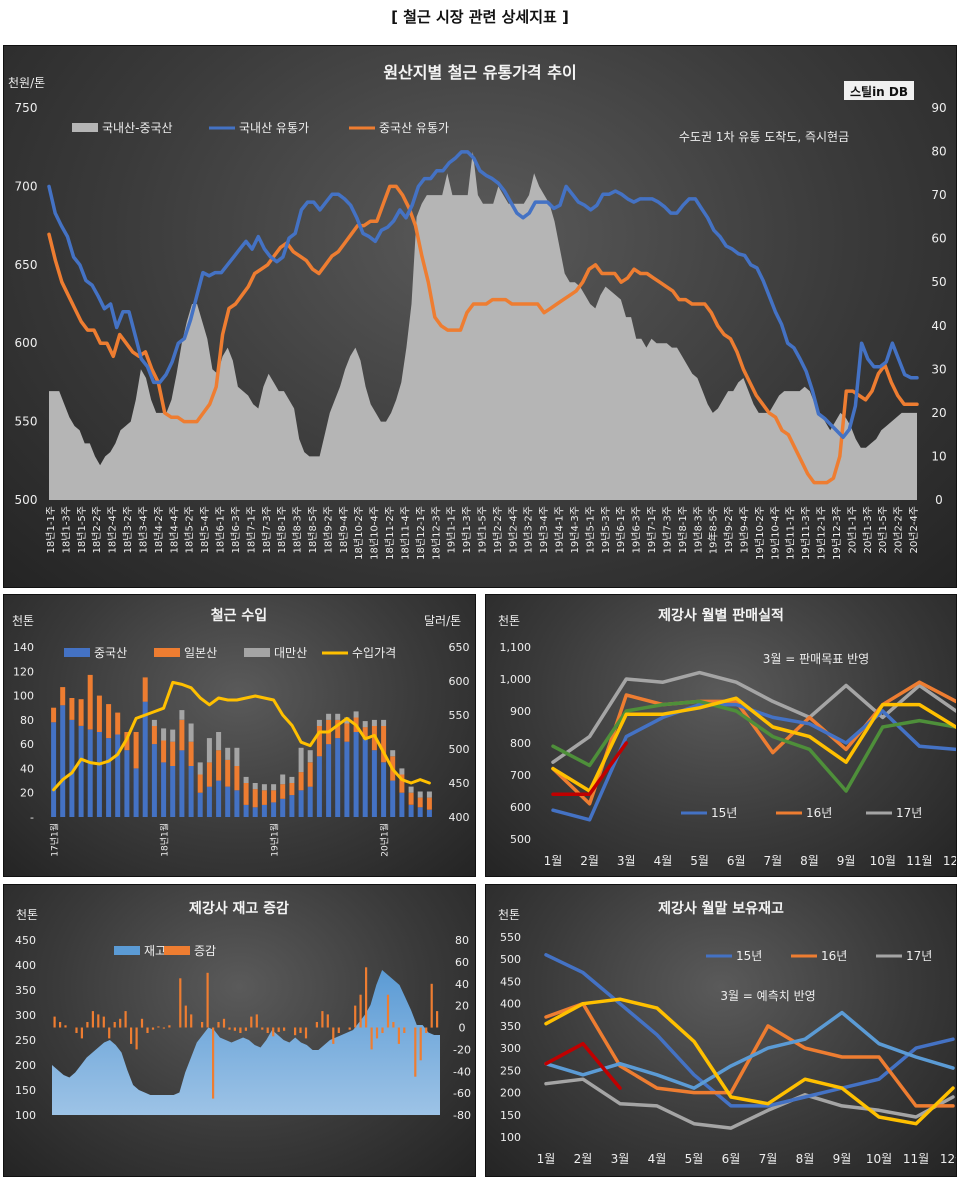  Describe the element at coordinates (583, 1065) in the screenshot. I see `inv-red-line` at that location.